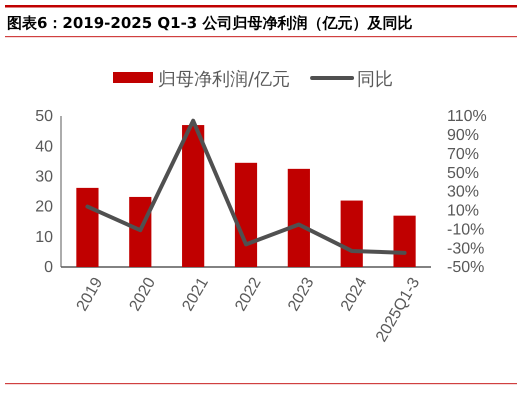 The width and height of the screenshot is (524, 416). What do you see at coordinates (465, 249) in the screenshot?
I see `y2-tick-label: -30%` at bounding box center [465, 249].